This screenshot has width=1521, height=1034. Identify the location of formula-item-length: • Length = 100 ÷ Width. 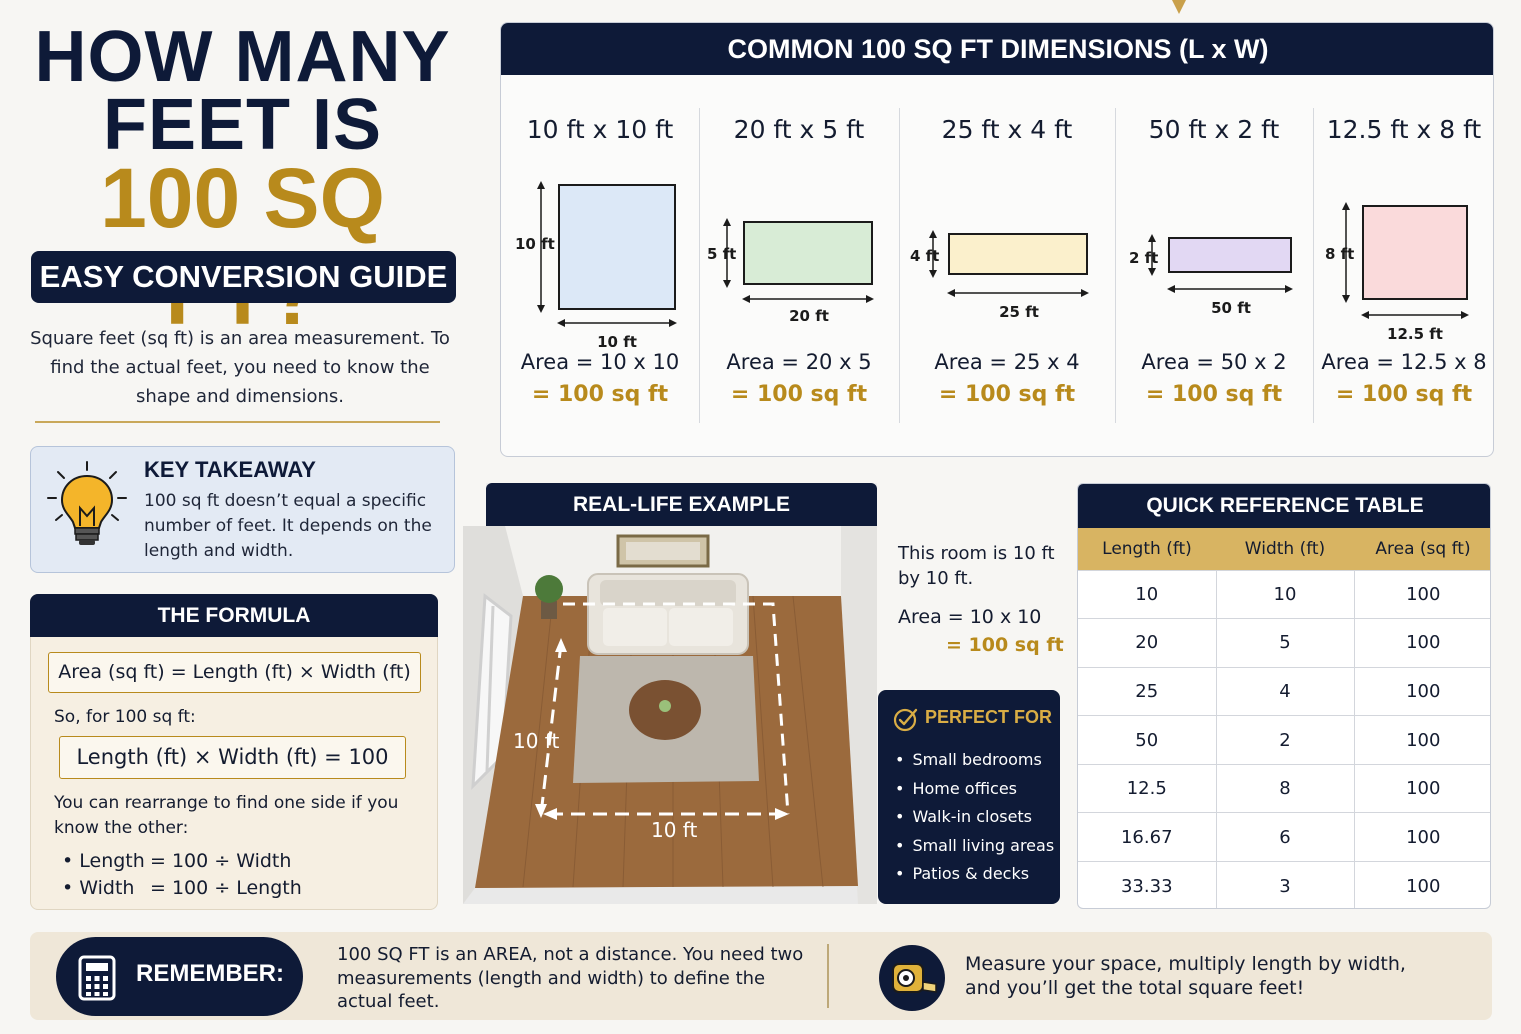
(182, 861).